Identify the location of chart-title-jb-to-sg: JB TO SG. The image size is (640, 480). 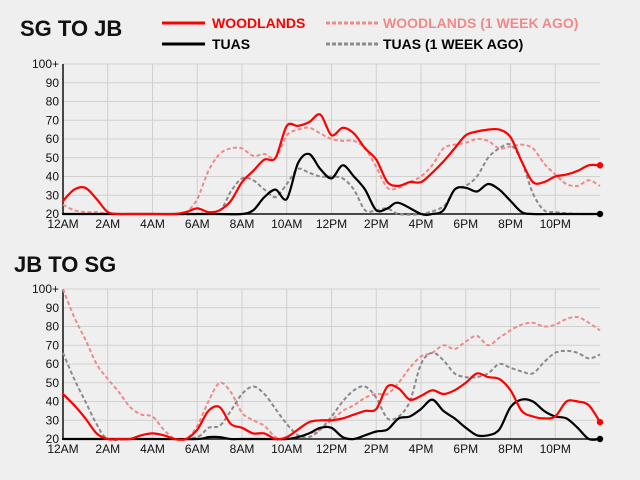
(65, 264).